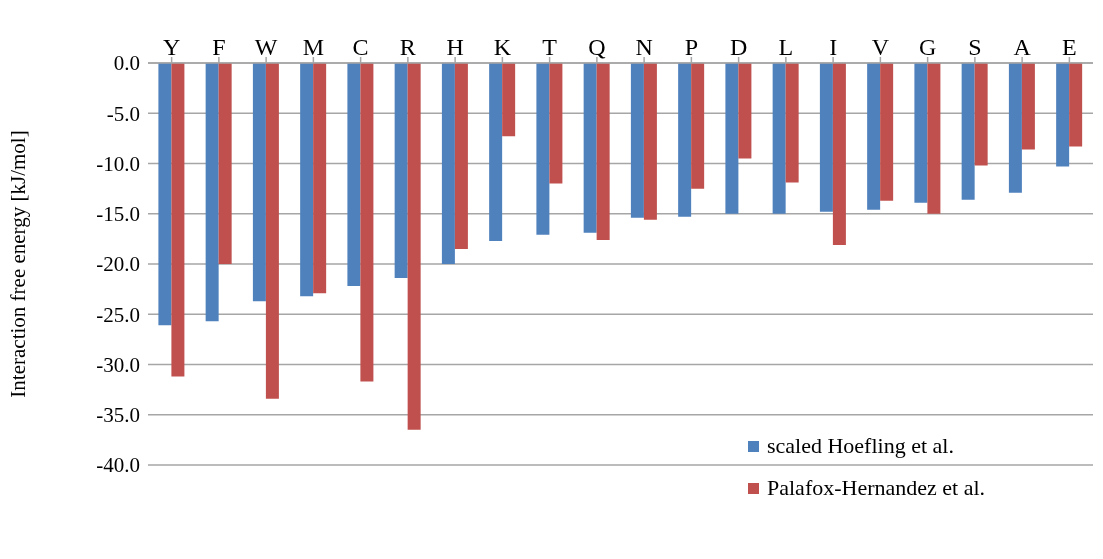  What do you see at coordinates (644, 47) in the screenshot?
I see `x-tick-label: N` at bounding box center [644, 47].